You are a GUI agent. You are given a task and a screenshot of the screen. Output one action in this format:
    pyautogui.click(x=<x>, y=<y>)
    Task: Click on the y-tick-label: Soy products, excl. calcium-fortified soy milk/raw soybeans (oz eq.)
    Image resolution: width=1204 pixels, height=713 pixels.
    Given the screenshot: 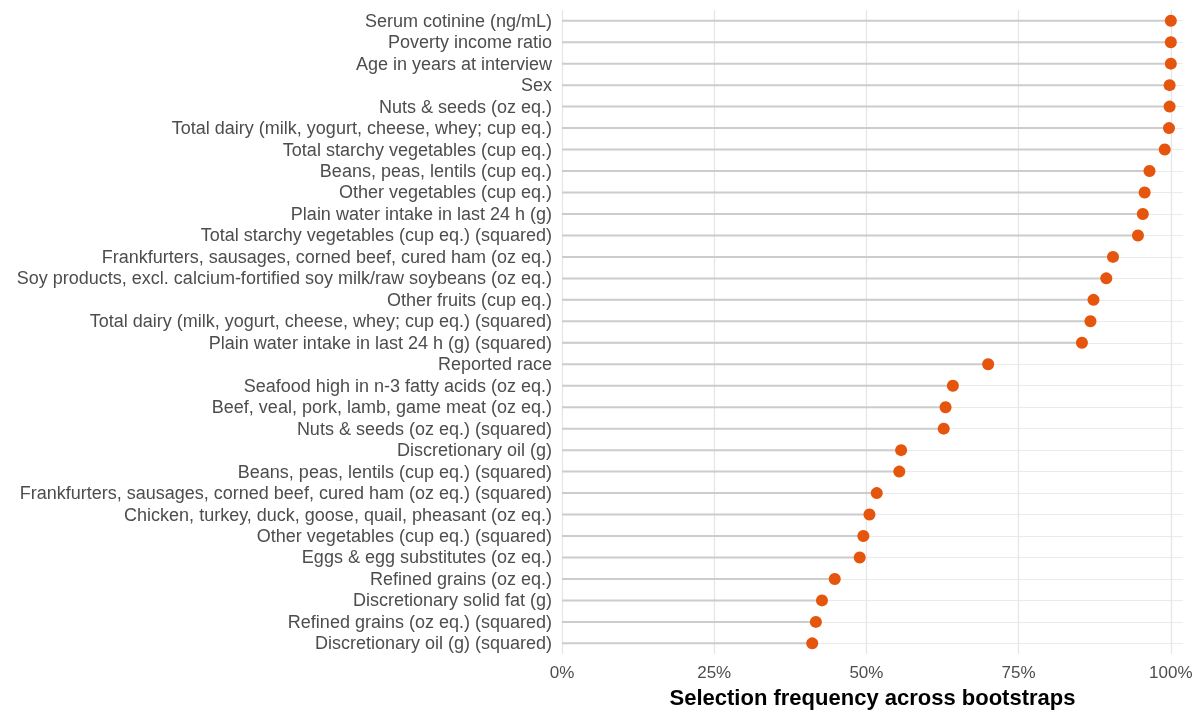 What is the action you would take?
    pyautogui.click(x=284, y=278)
    